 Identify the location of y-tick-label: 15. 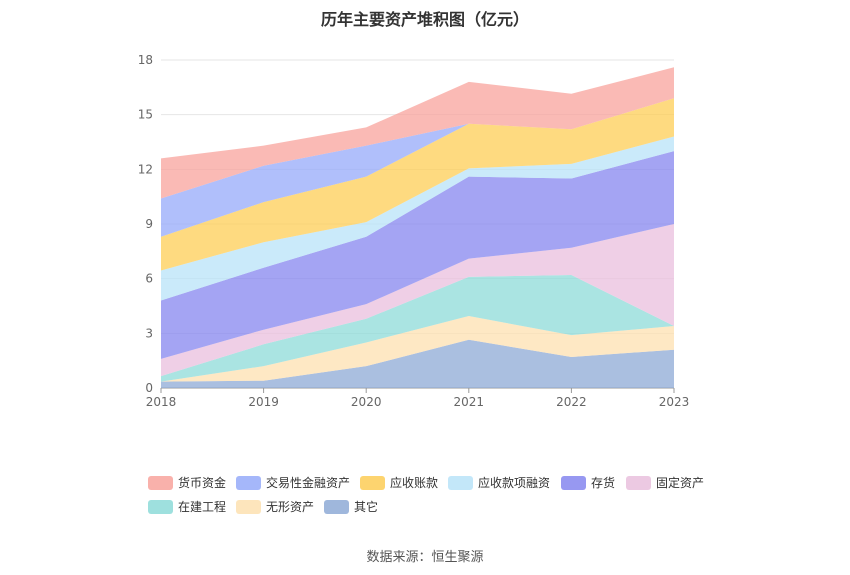
(145, 115).